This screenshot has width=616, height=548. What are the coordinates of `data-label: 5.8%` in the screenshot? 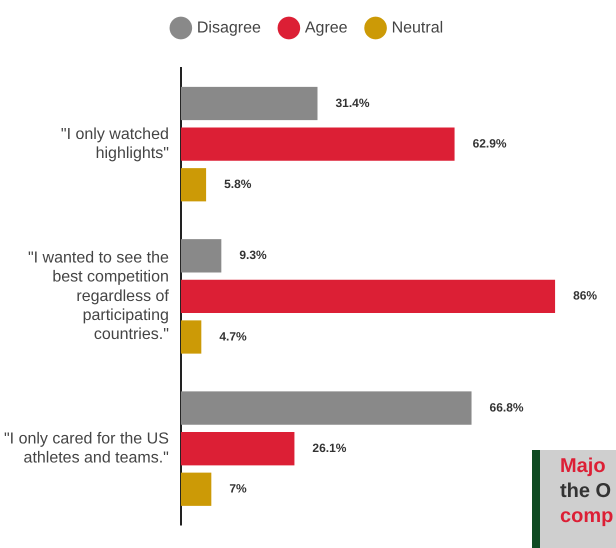 It's located at (238, 184).